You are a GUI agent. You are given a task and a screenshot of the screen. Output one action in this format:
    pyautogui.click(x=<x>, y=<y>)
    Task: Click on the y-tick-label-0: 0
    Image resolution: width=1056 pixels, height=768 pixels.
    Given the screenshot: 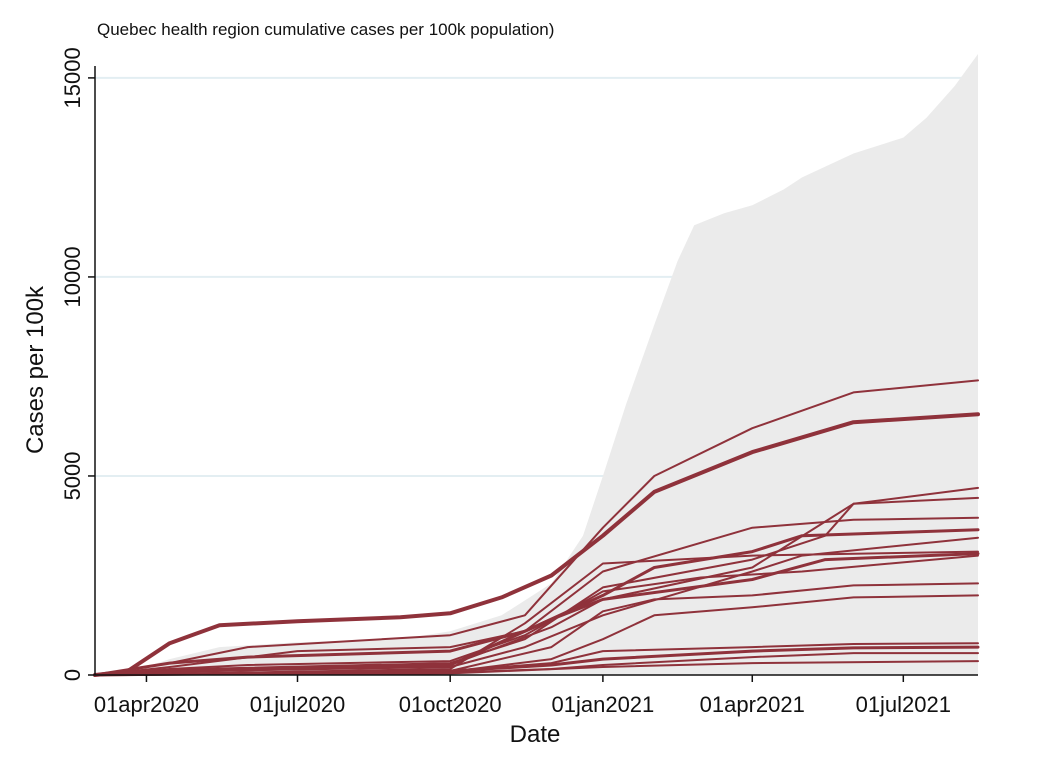 What is the action you would take?
    pyautogui.click(x=72, y=675)
    